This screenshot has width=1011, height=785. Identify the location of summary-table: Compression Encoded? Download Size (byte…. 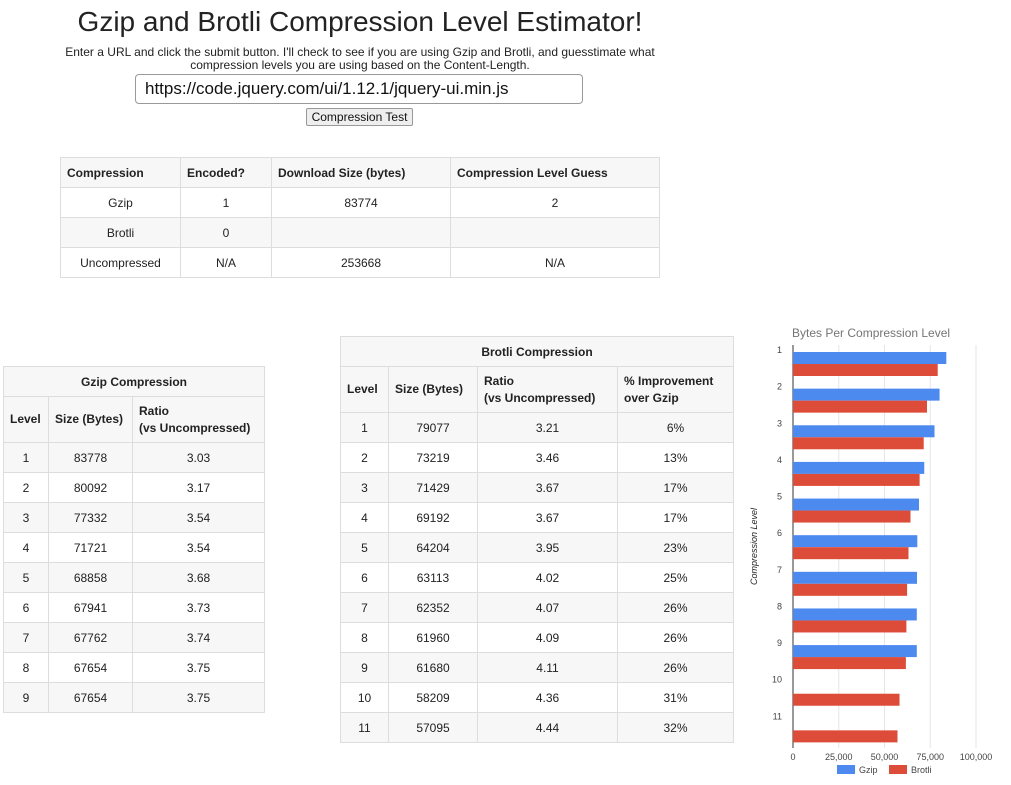
(360, 217).